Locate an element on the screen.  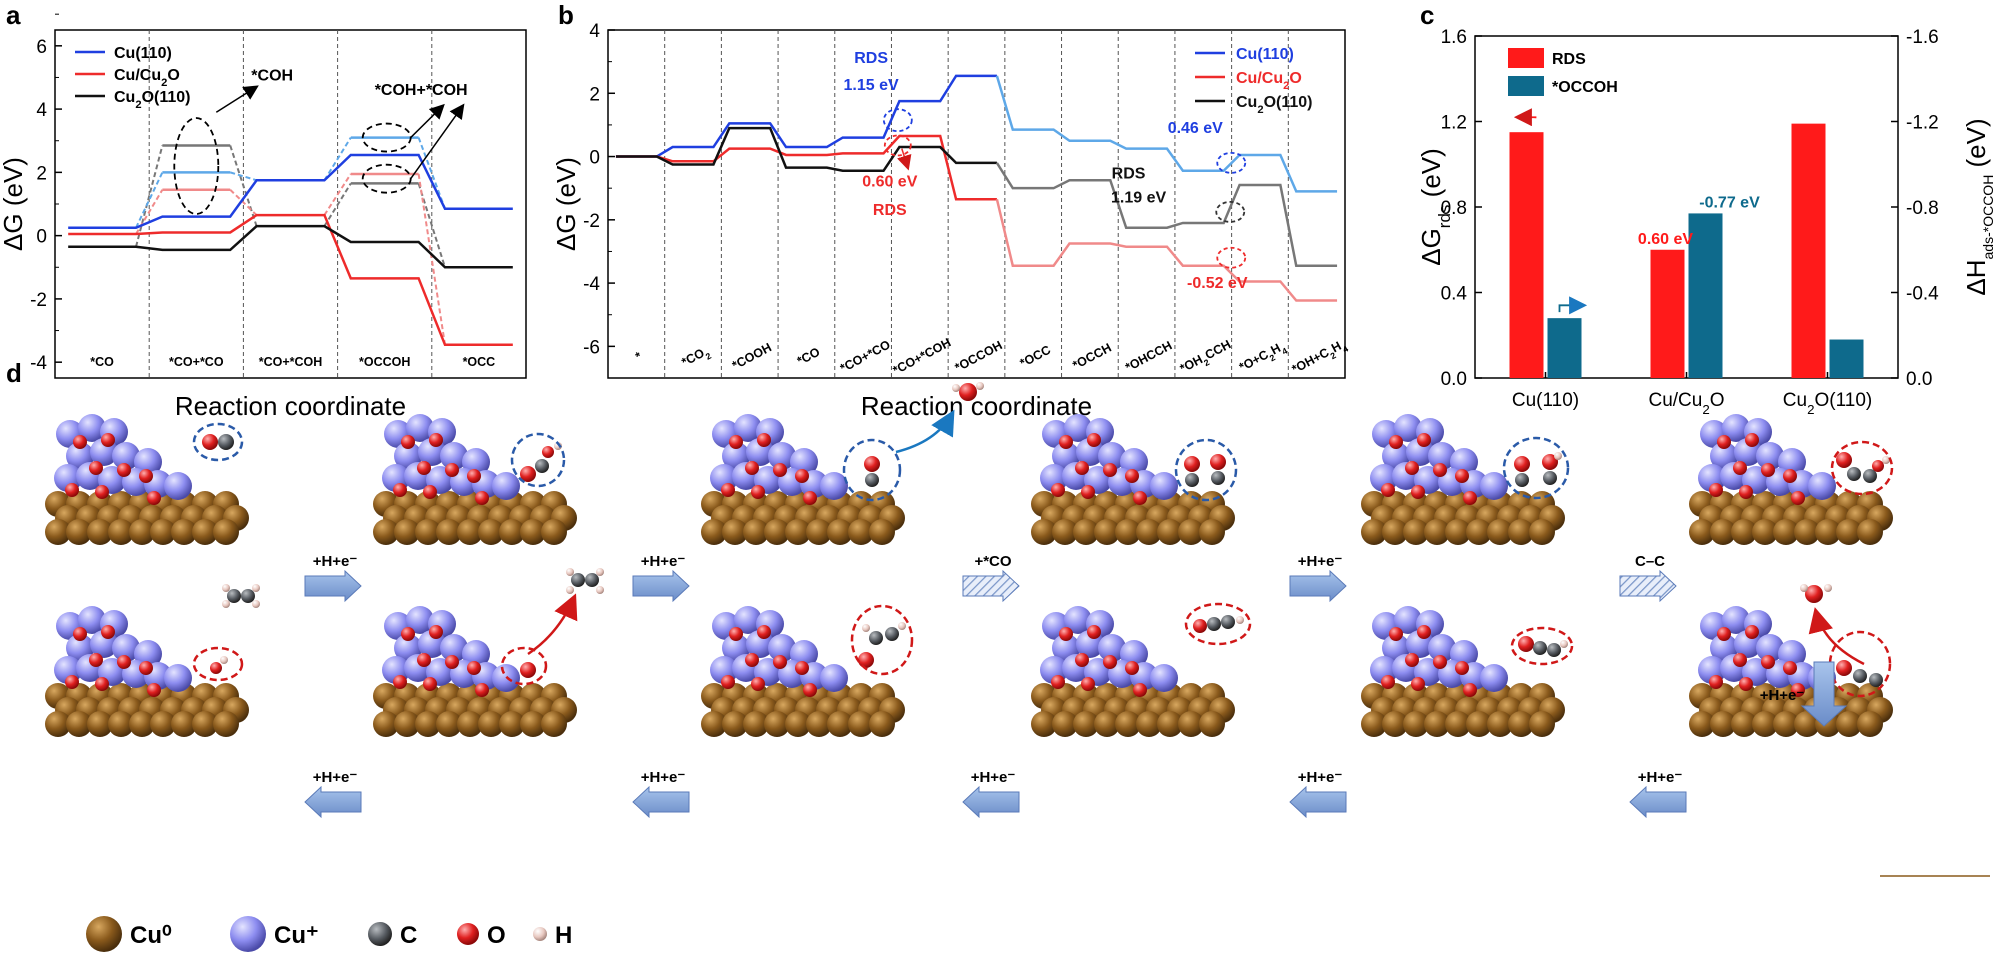
chart-c-ytick-left-label: 1.2 is located at coordinates (1454, 123).